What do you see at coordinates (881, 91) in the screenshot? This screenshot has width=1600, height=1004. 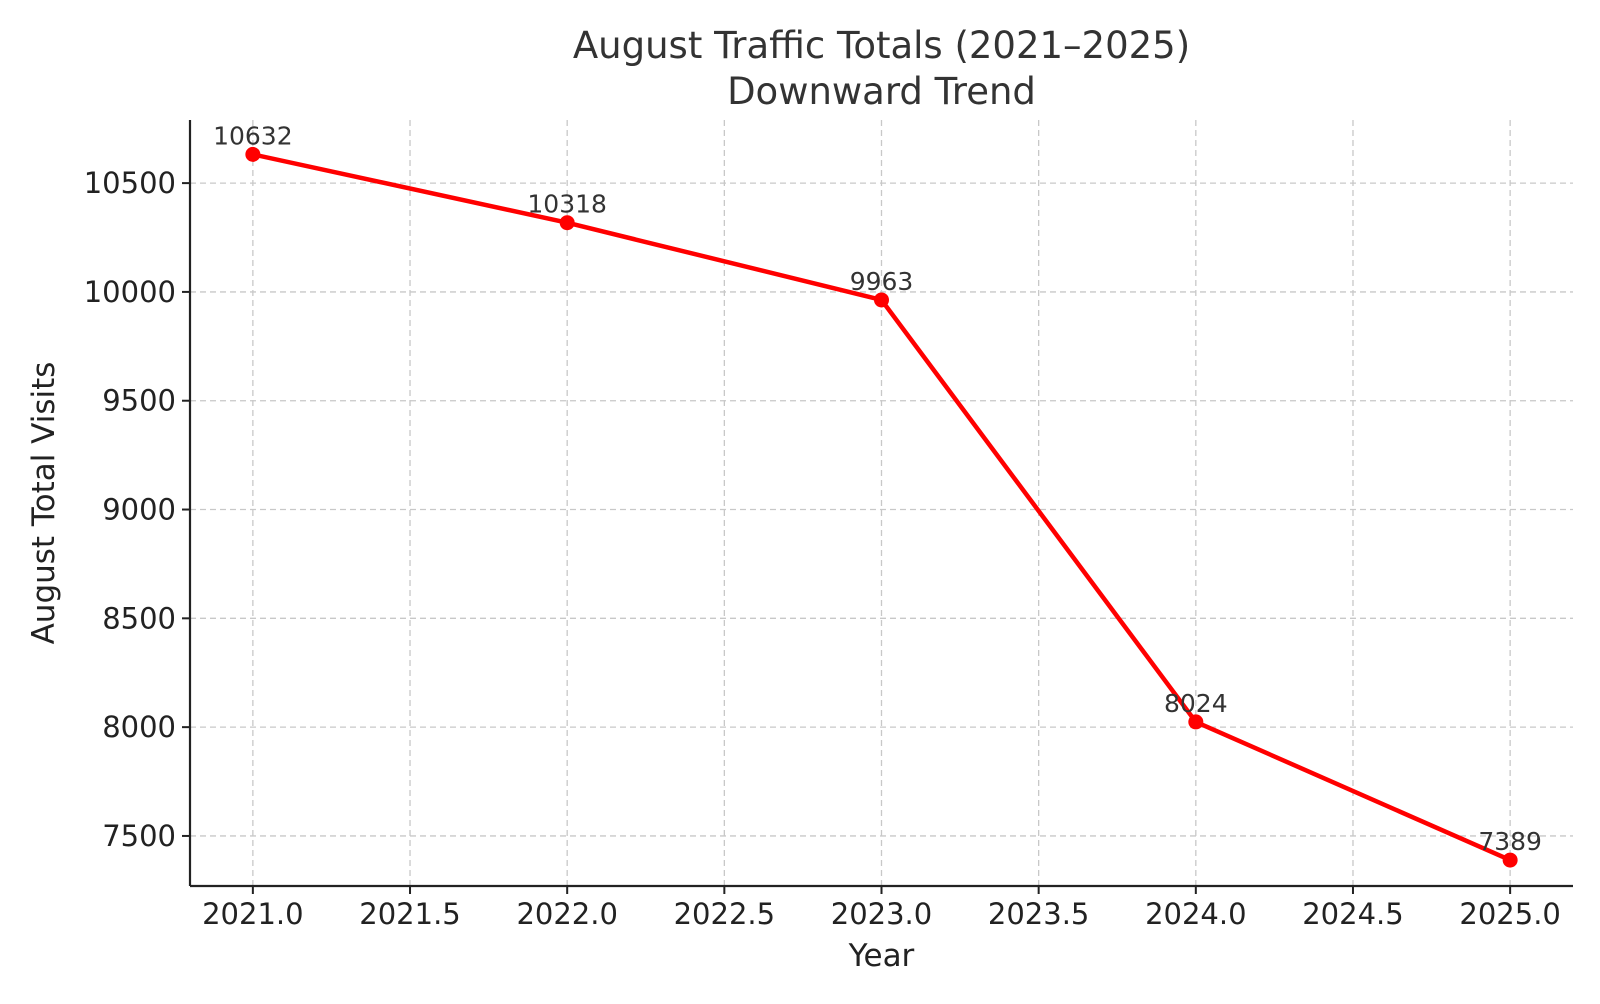 I see `chart-subtitle: Downward Trend` at bounding box center [881, 91].